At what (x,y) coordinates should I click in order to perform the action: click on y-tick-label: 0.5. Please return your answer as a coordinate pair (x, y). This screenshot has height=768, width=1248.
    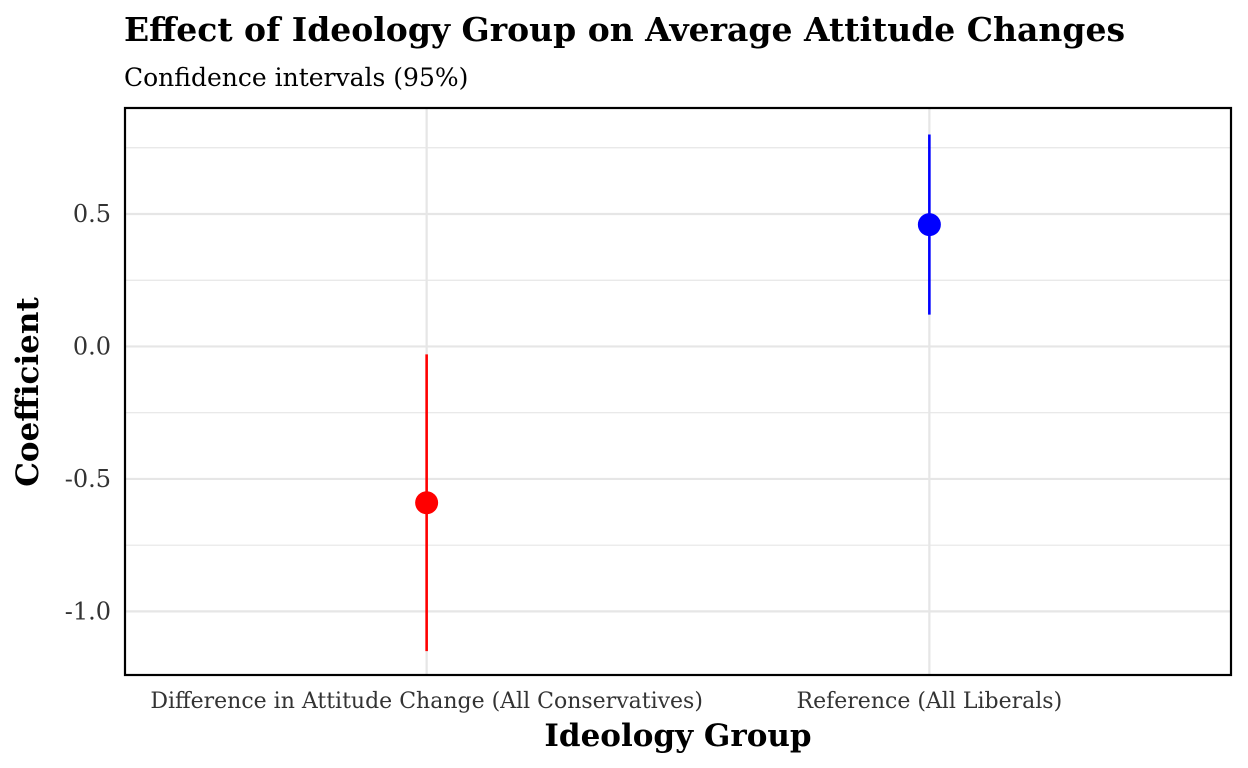
    Looking at the image, I should click on (92, 214).